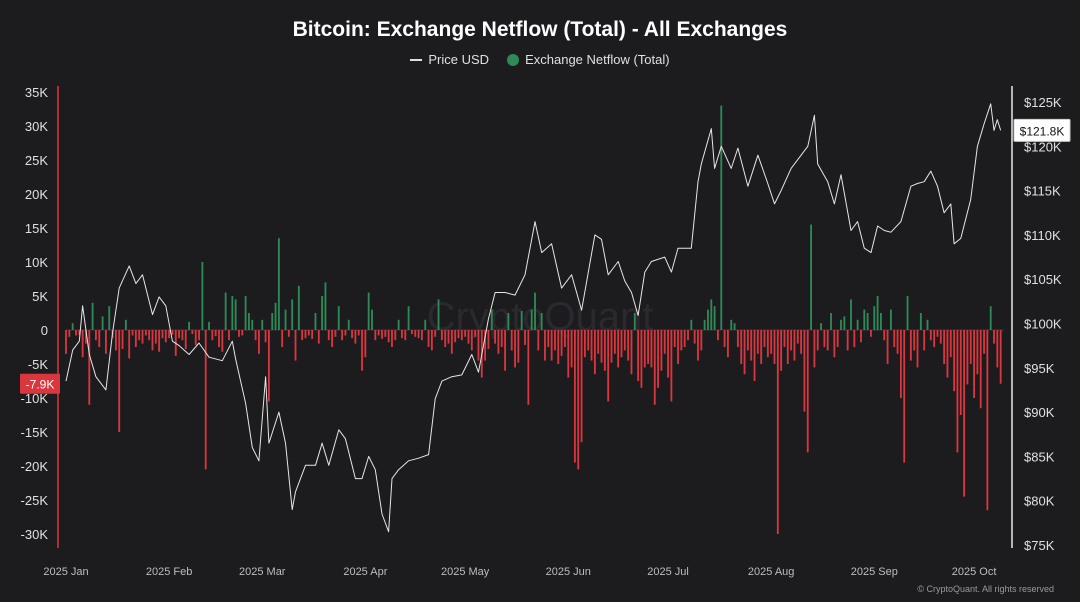 The image size is (1080, 602). I want to click on chart-legend: Price USD Exchange Netflow (Total), so click(540, 59).